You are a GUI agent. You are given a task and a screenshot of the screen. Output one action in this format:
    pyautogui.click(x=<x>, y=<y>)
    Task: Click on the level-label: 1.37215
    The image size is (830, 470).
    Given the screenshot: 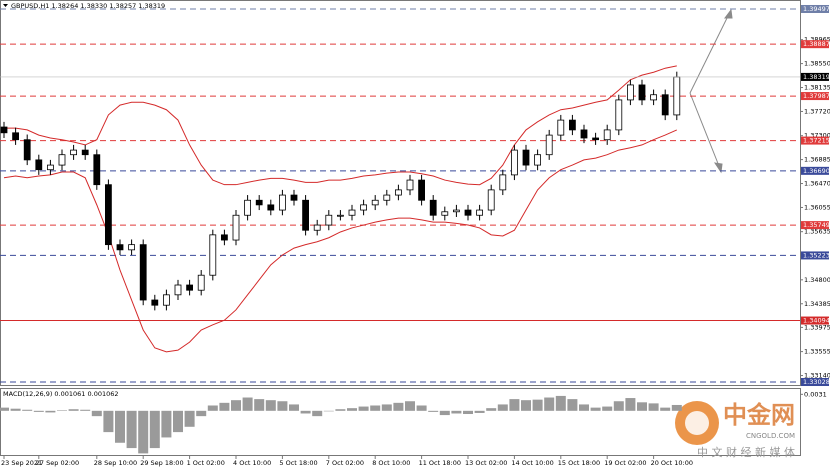 What is the action you would take?
    pyautogui.click(x=816, y=141)
    